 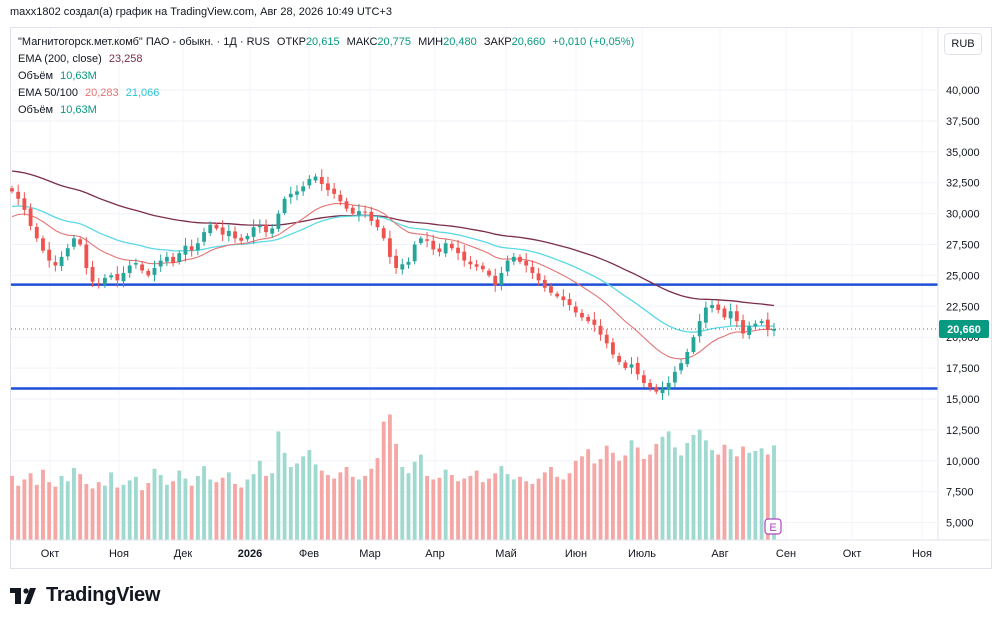 I want to click on ema50-value: 20,283, so click(x=102, y=93).